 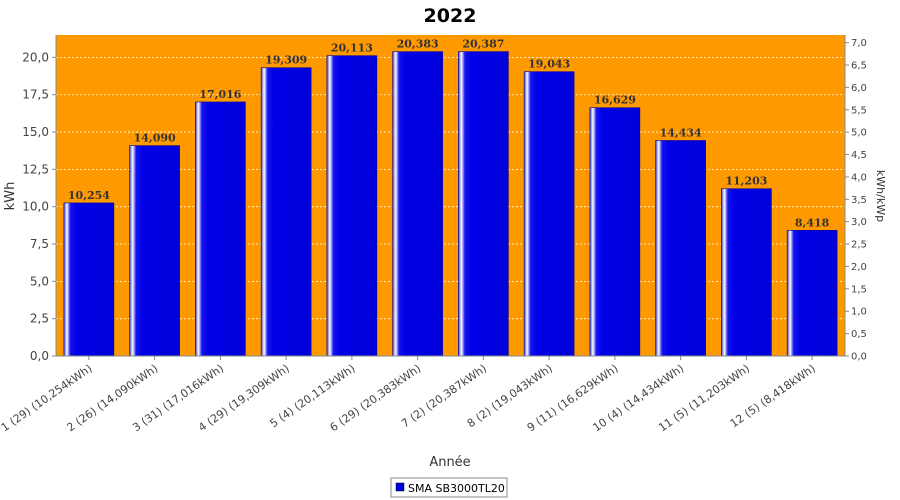 What do you see at coordinates (859, 312) in the screenshot?
I see `y-right-tick-label: 1,0` at bounding box center [859, 312].